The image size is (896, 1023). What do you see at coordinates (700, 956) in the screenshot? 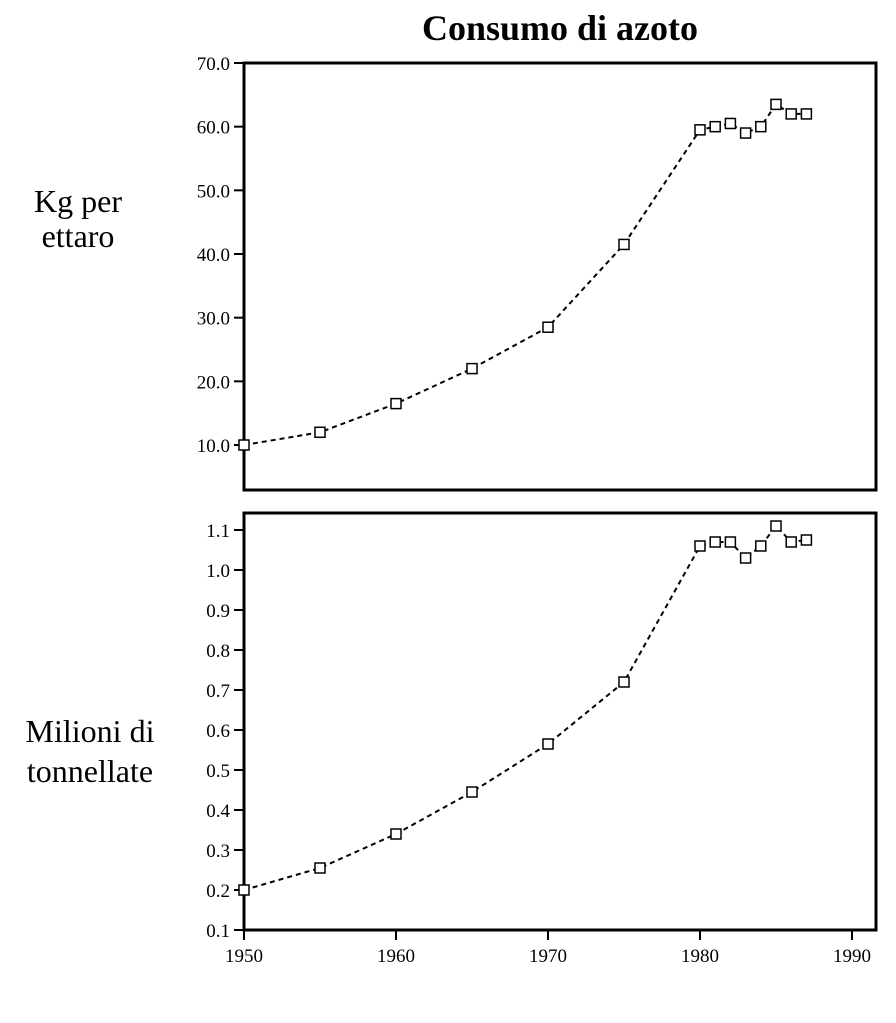
I see `x-tick-label: 1980` at bounding box center [700, 956].